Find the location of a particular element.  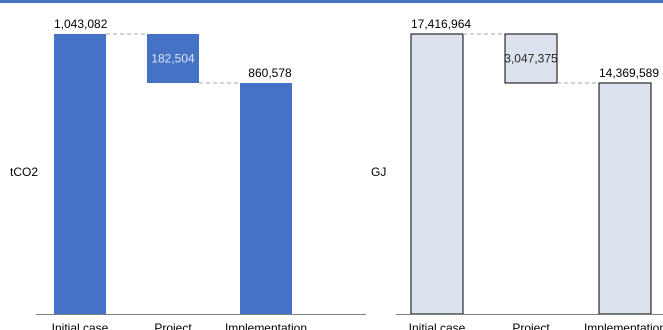

bar-tco2-implementation is located at coordinates (266, 198).